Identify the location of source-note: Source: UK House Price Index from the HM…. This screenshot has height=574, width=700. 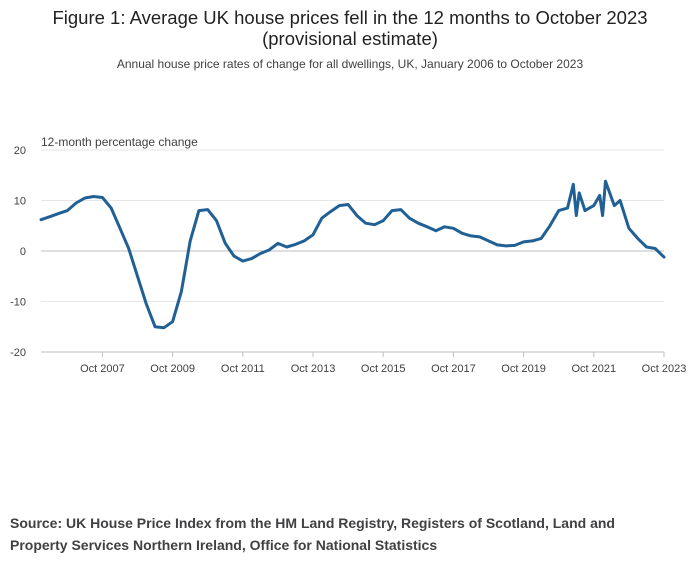
(312, 534).